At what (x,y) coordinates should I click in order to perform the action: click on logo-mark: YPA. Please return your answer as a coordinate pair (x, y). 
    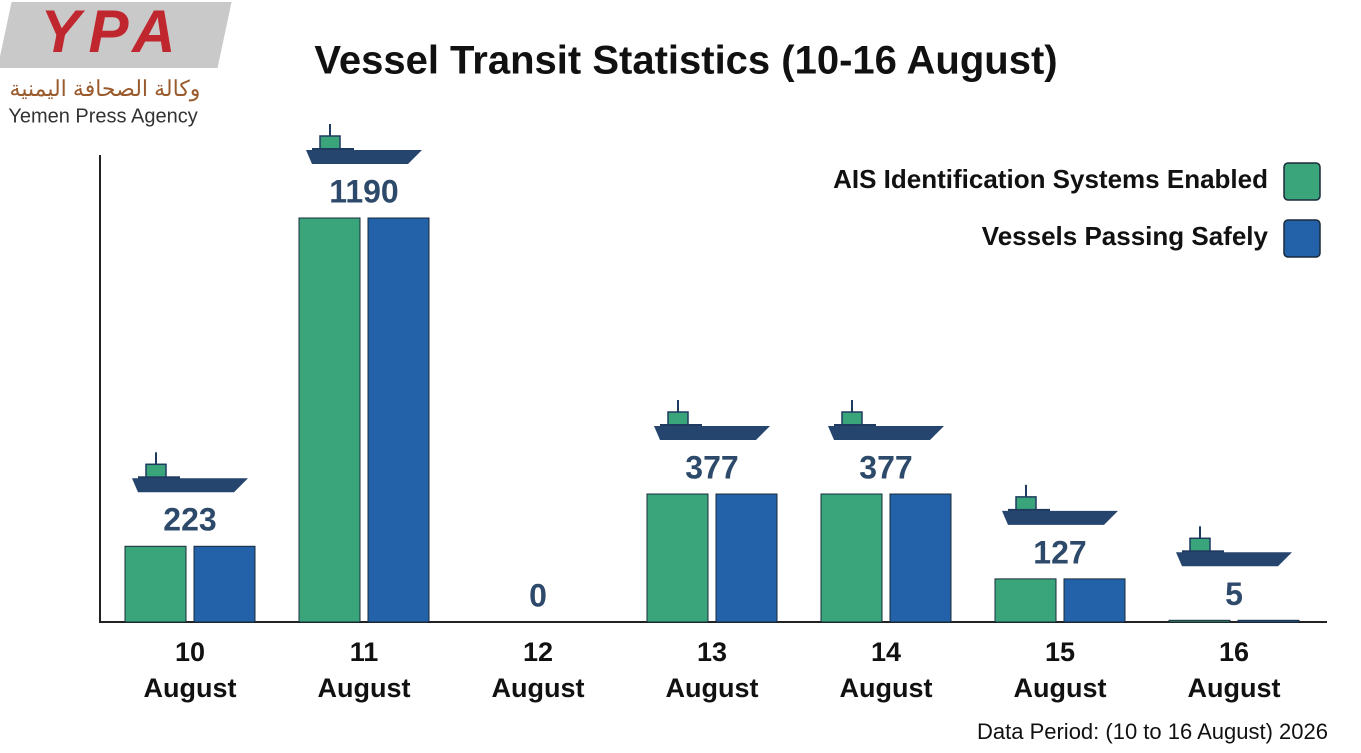
    Looking at the image, I should click on (112, 32).